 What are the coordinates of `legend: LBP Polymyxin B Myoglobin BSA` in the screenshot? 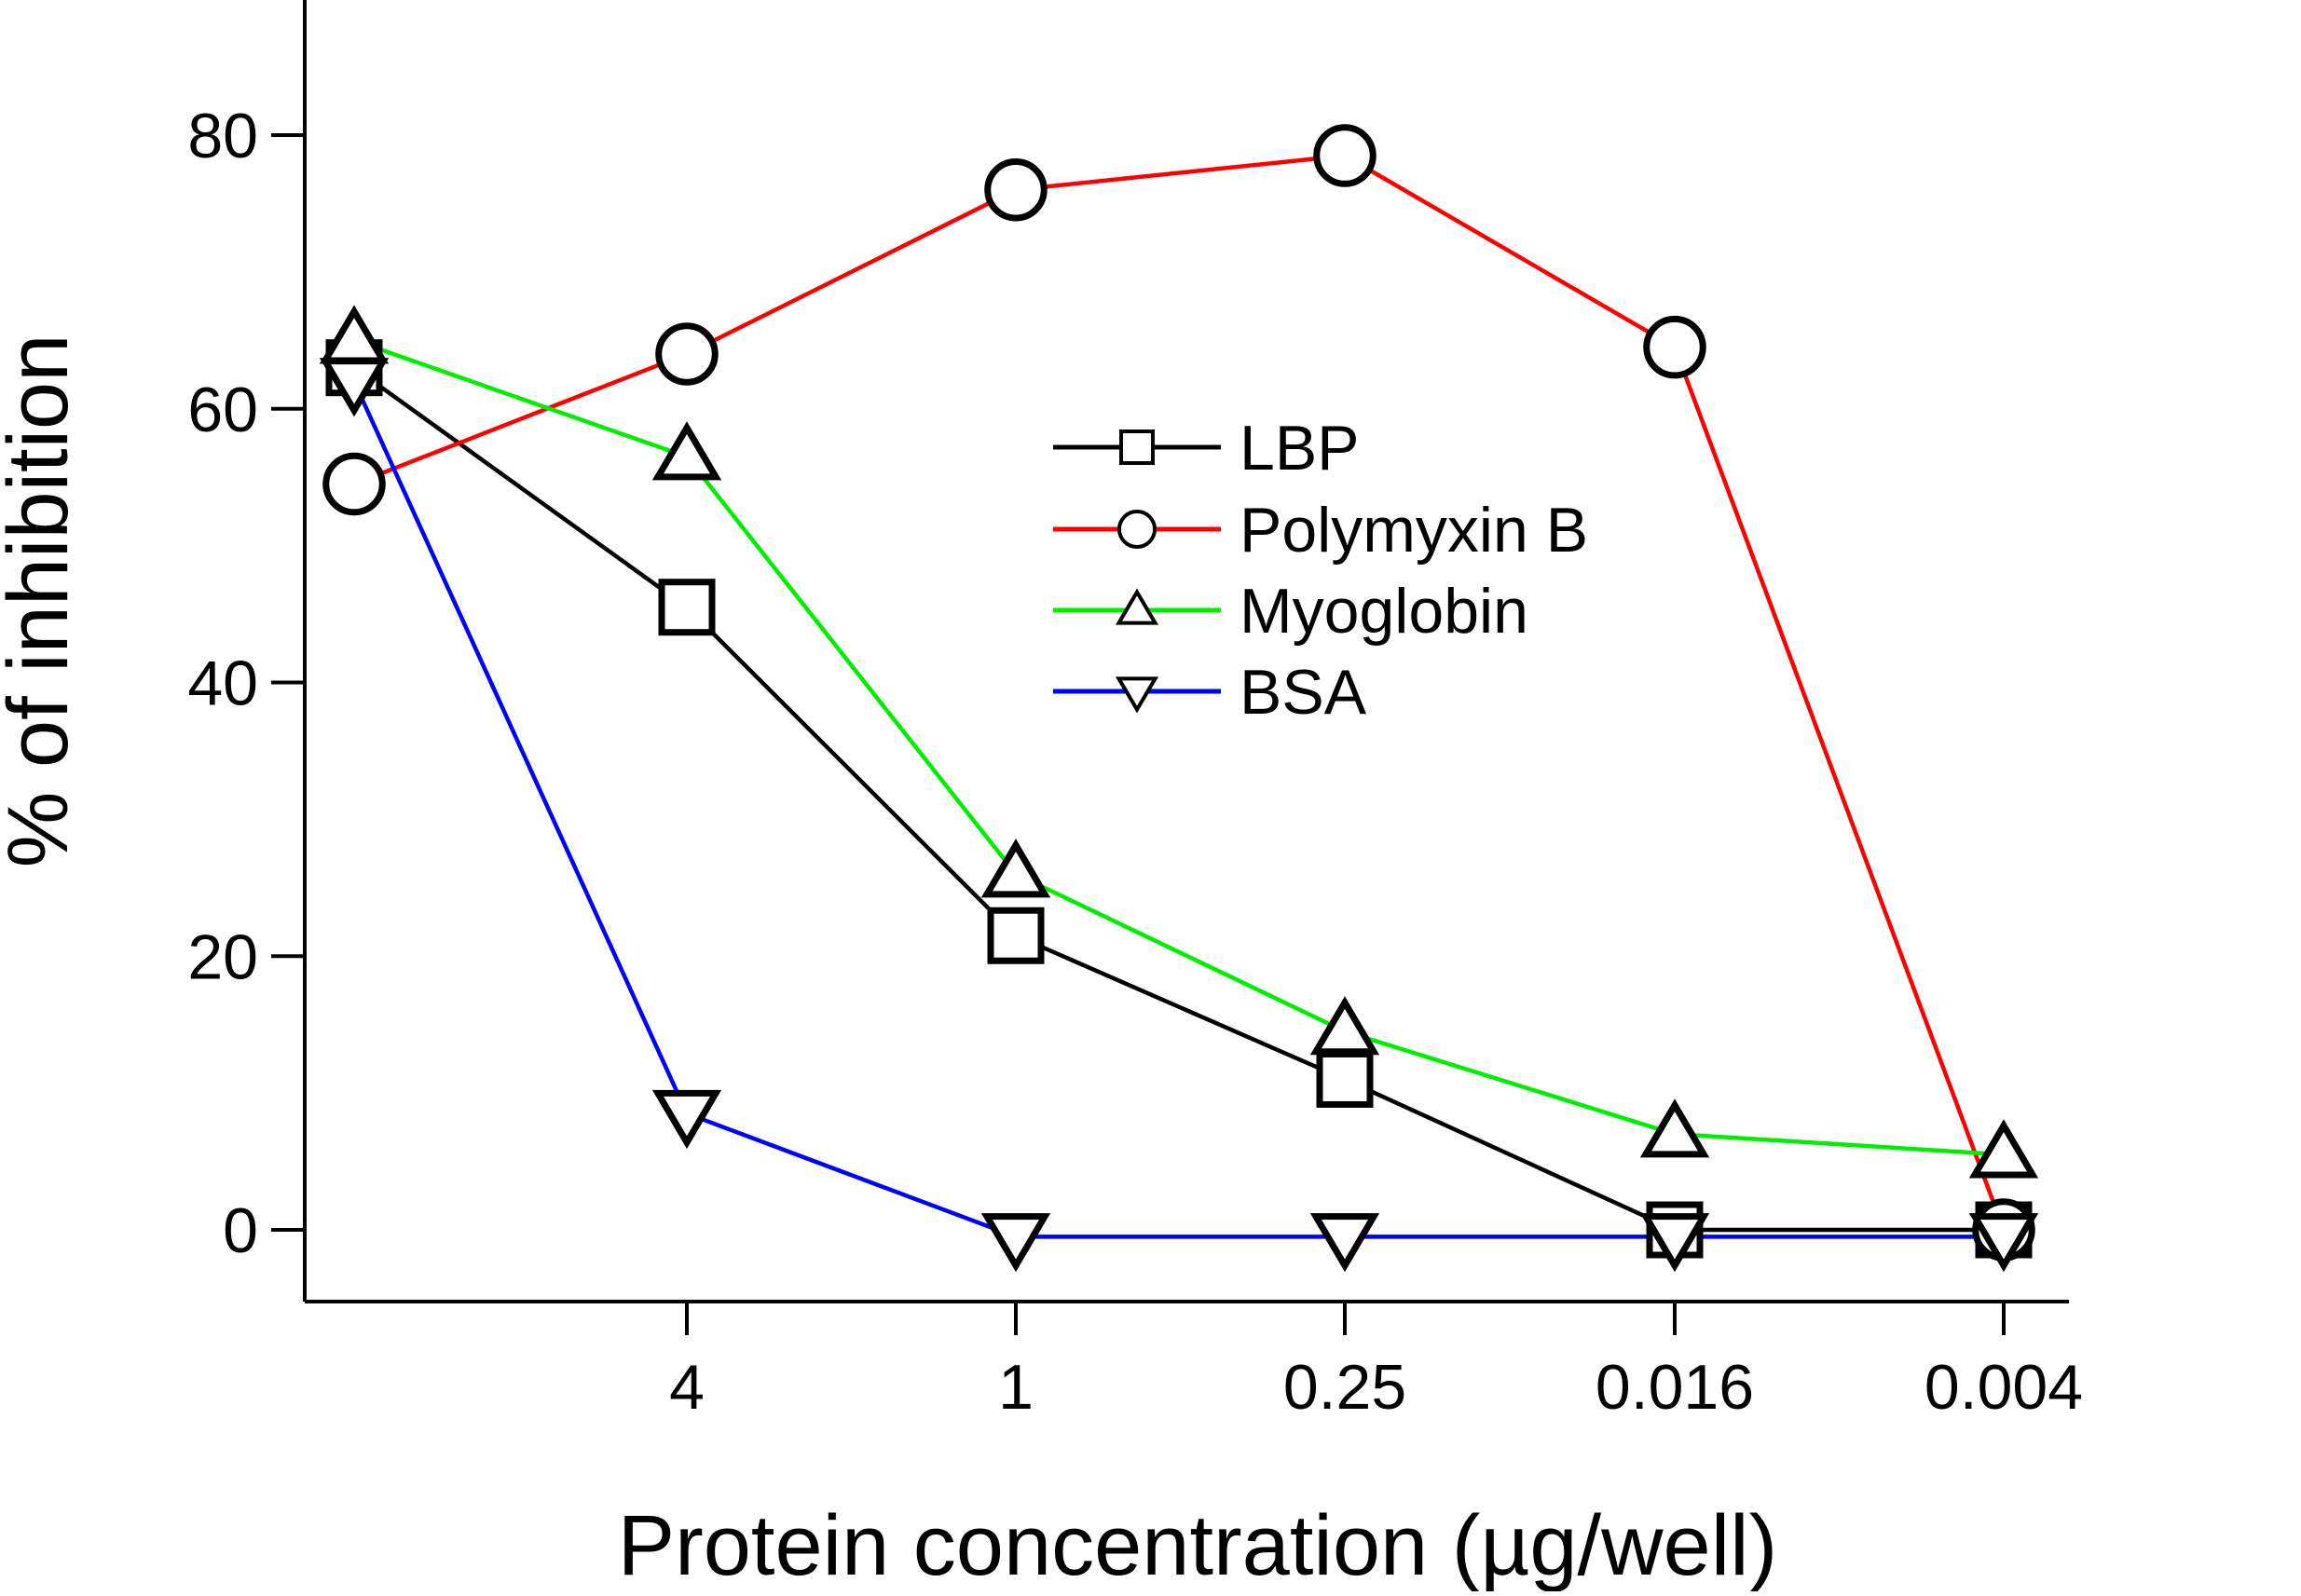 It's located at (1320, 570).